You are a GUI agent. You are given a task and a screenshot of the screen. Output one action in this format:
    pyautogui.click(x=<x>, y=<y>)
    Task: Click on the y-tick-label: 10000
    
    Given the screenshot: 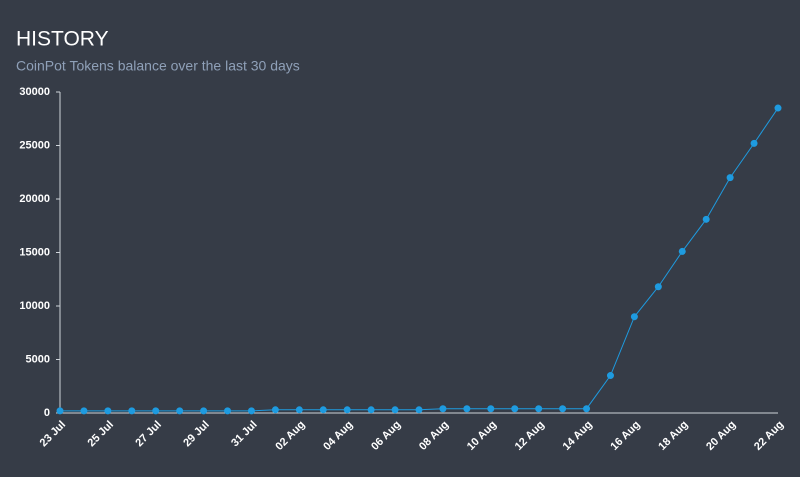 What is the action you would take?
    pyautogui.click(x=34, y=306)
    